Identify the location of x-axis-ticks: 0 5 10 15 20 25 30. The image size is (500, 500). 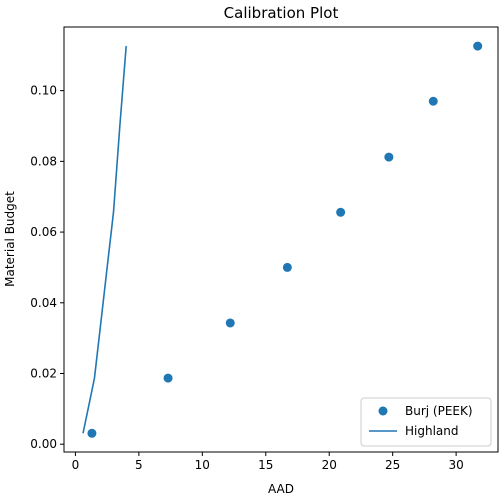
(268, 462).